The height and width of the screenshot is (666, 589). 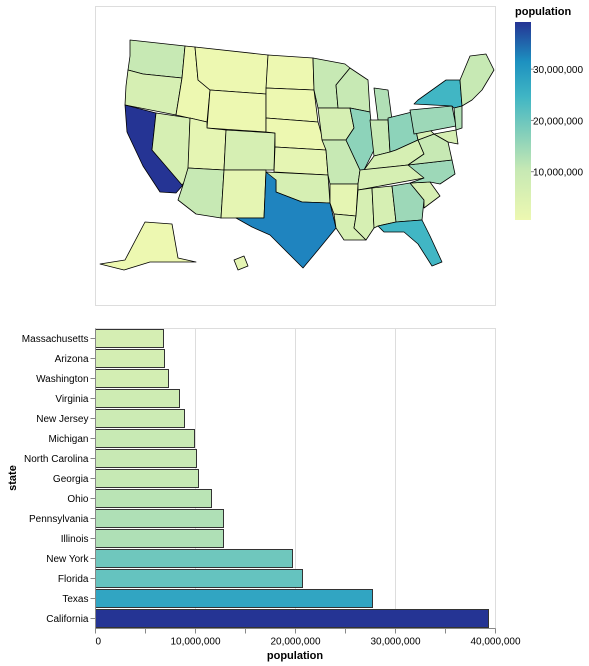 What do you see at coordinates (344, 200) in the screenshot?
I see `state-arkansas` at bounding box center [344, 200].